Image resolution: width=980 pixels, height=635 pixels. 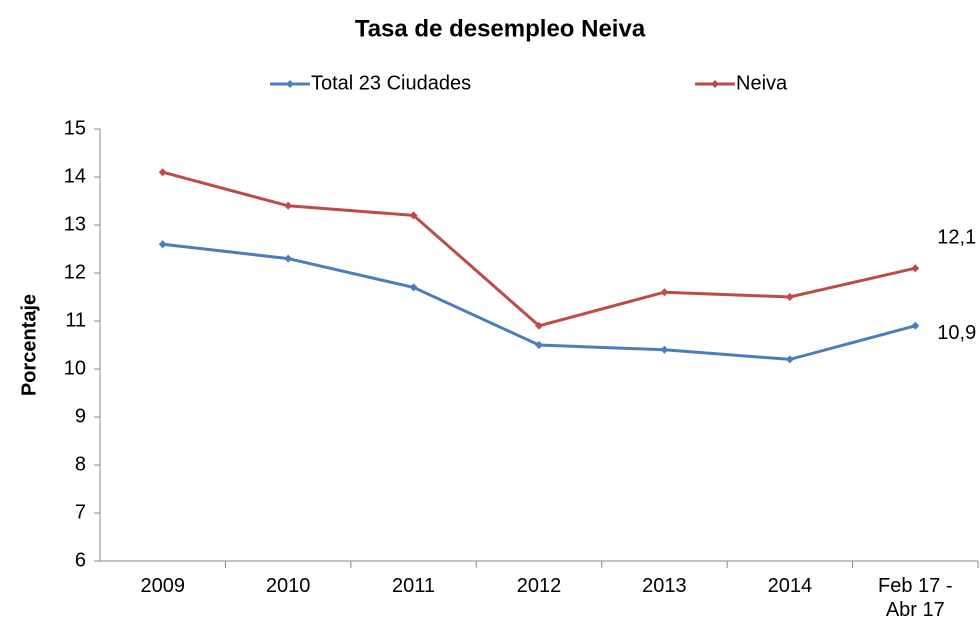 What do you see at coordinates (75, 176) in the screenshot?
I see `y-tick-label: 14` at bounding box center [75, 176].